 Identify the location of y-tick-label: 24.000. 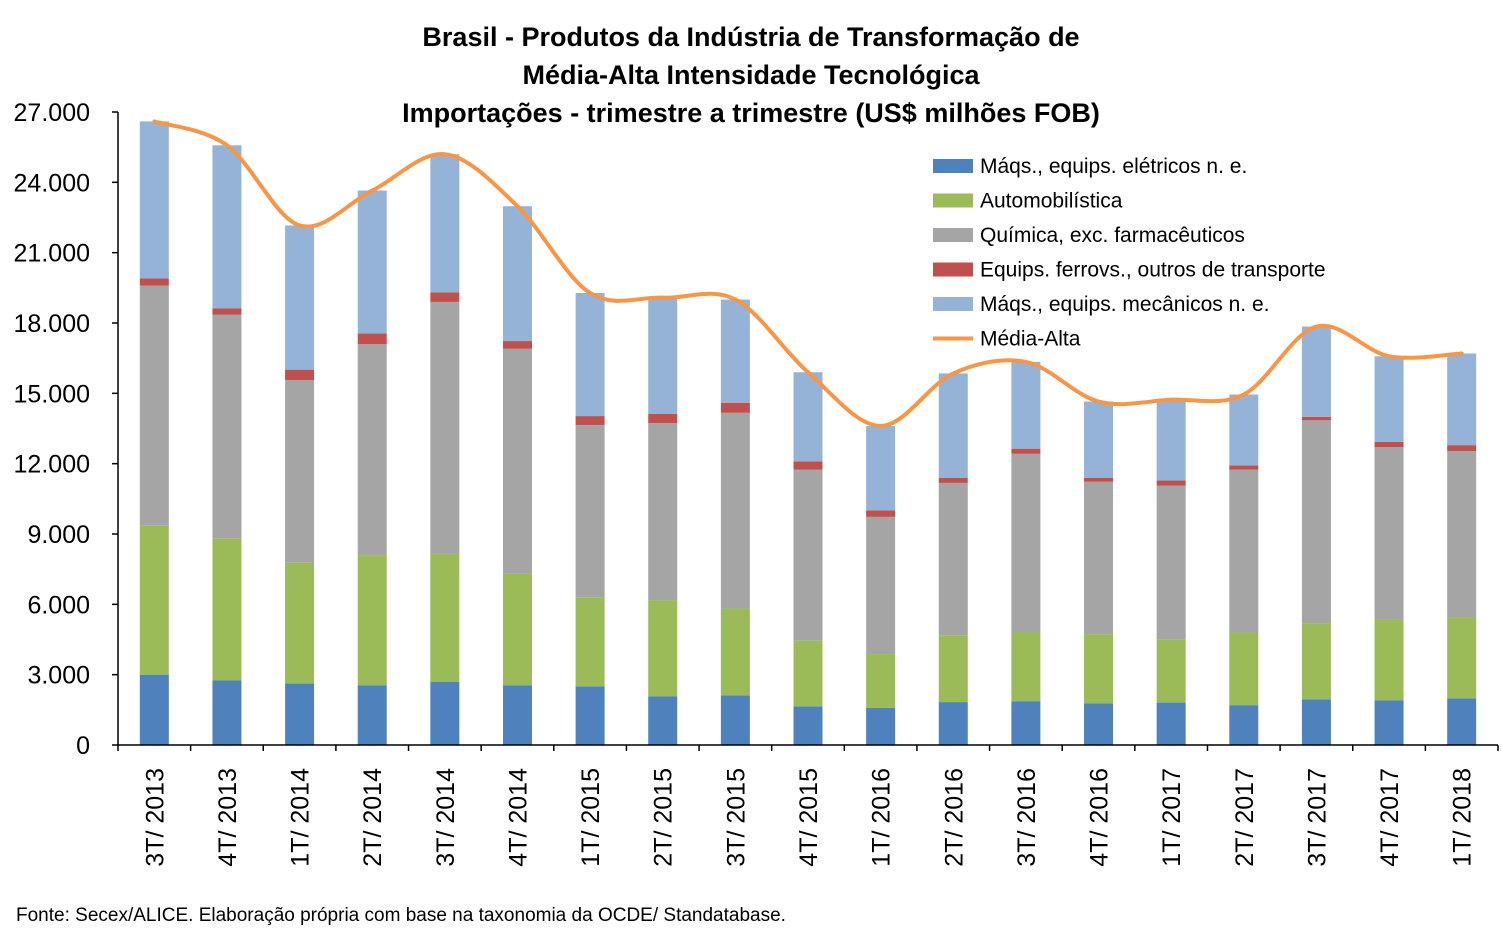
(52, 183).